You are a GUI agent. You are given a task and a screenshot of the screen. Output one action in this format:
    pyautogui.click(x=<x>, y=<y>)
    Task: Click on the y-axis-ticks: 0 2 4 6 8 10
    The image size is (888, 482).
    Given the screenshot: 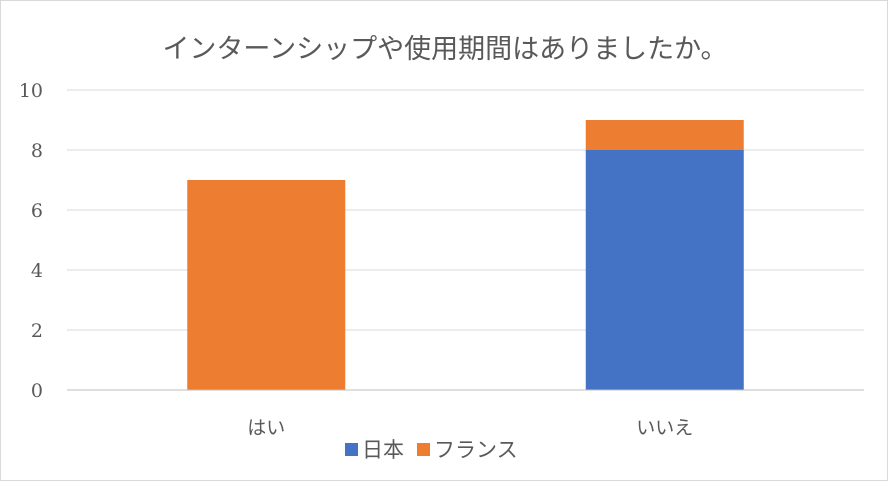 What is the action you would take?
    pyautogui.click(x=31, y=241)
    